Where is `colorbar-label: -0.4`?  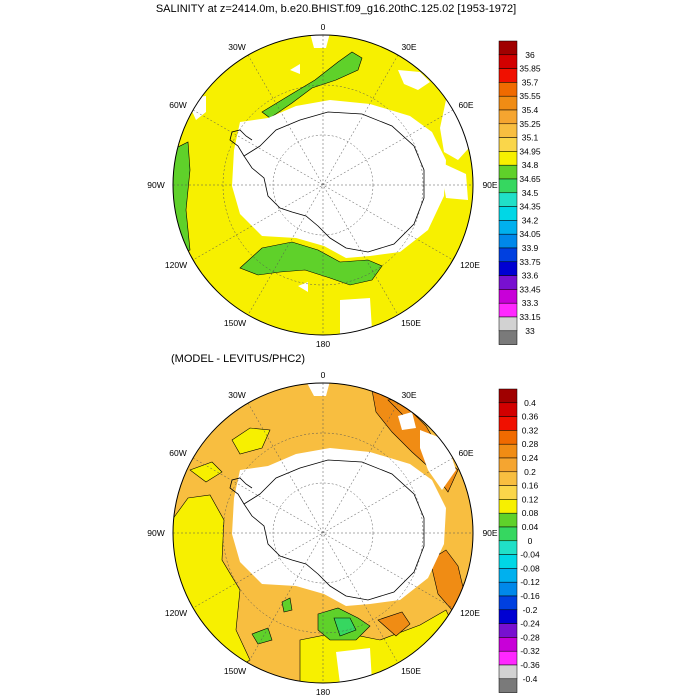
colorbar-label: -0.4 is located at coordinates (530, 679).